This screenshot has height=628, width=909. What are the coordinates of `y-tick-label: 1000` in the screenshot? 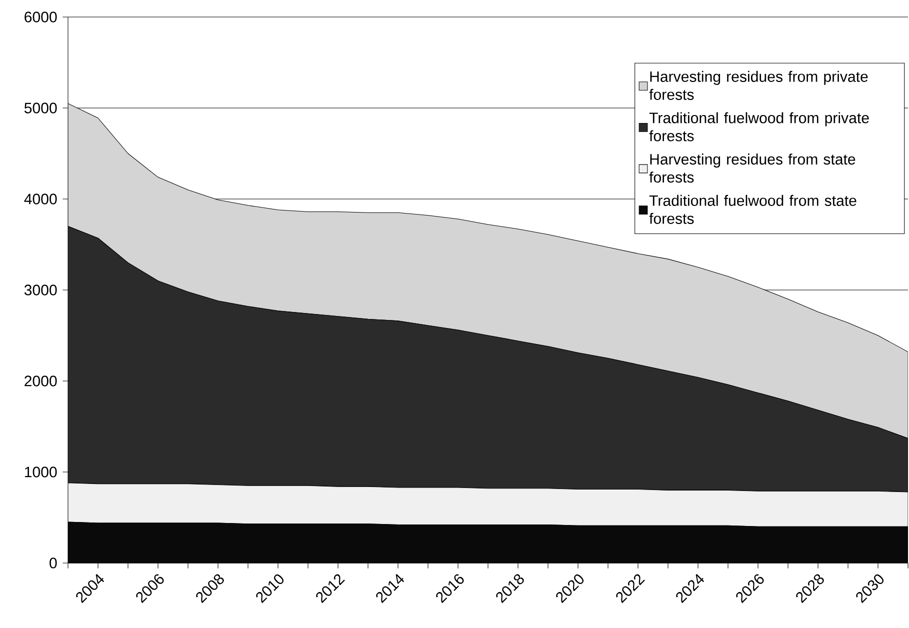 It's located at (41, 472).